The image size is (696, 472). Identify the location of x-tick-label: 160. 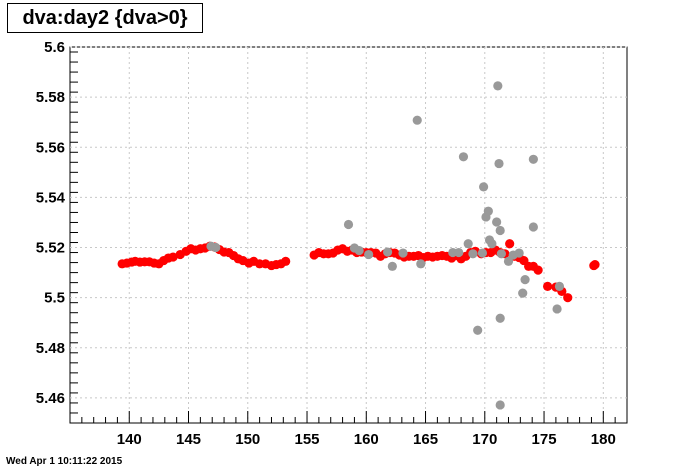
(366, 439).